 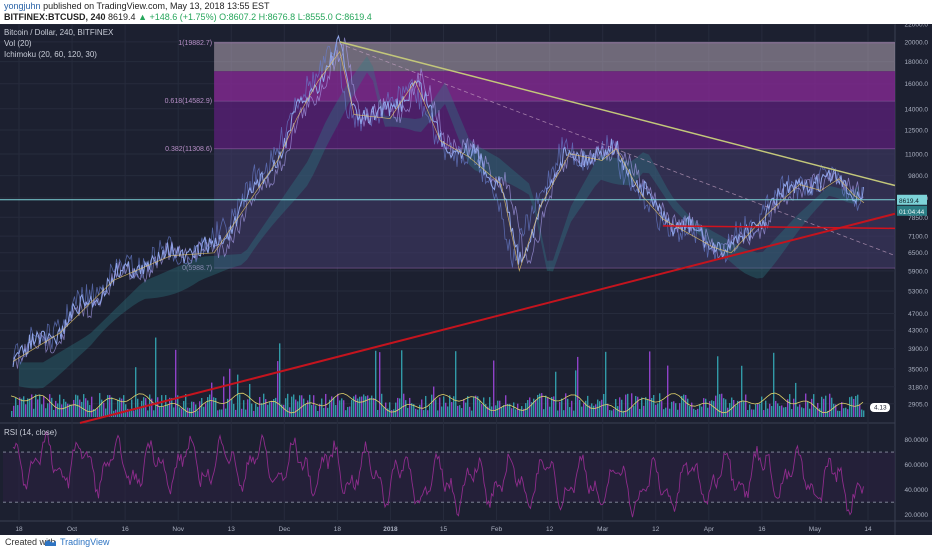 What do you see at coordinates (183, 17) in the screenshot?
I see `price-change: +148.6 (+1.75%)` at bounding box center [183, 17].